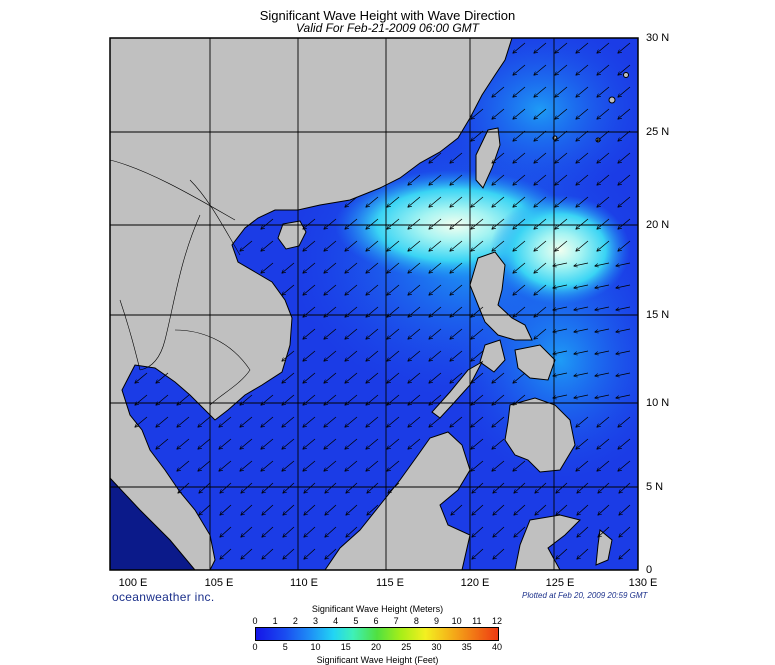 The height and width of the screenshot is (665, 775). What do you see at coordinates (658, 38) in the screenshot?
I see `lat-label: 30 N` at bounding box center [658, 38].